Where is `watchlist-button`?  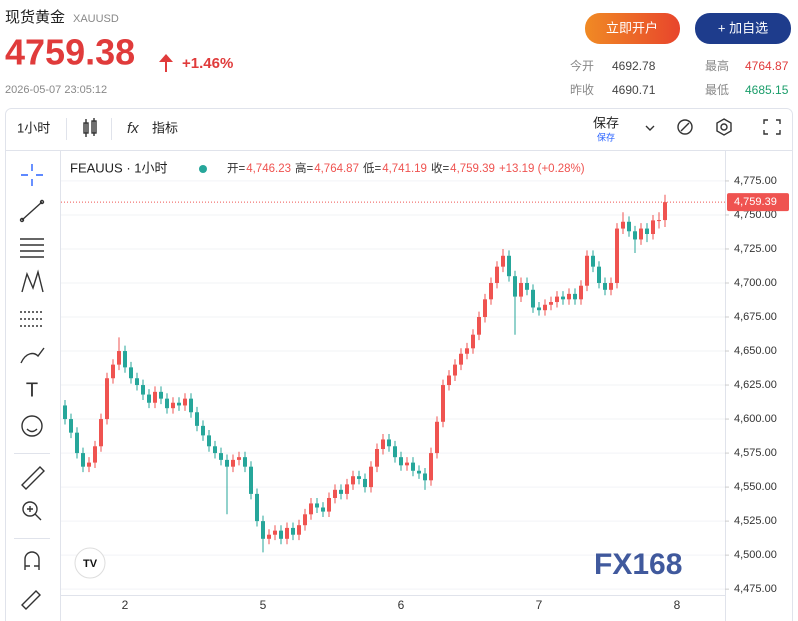 watchlist-button is located at coordinates (743, 28).